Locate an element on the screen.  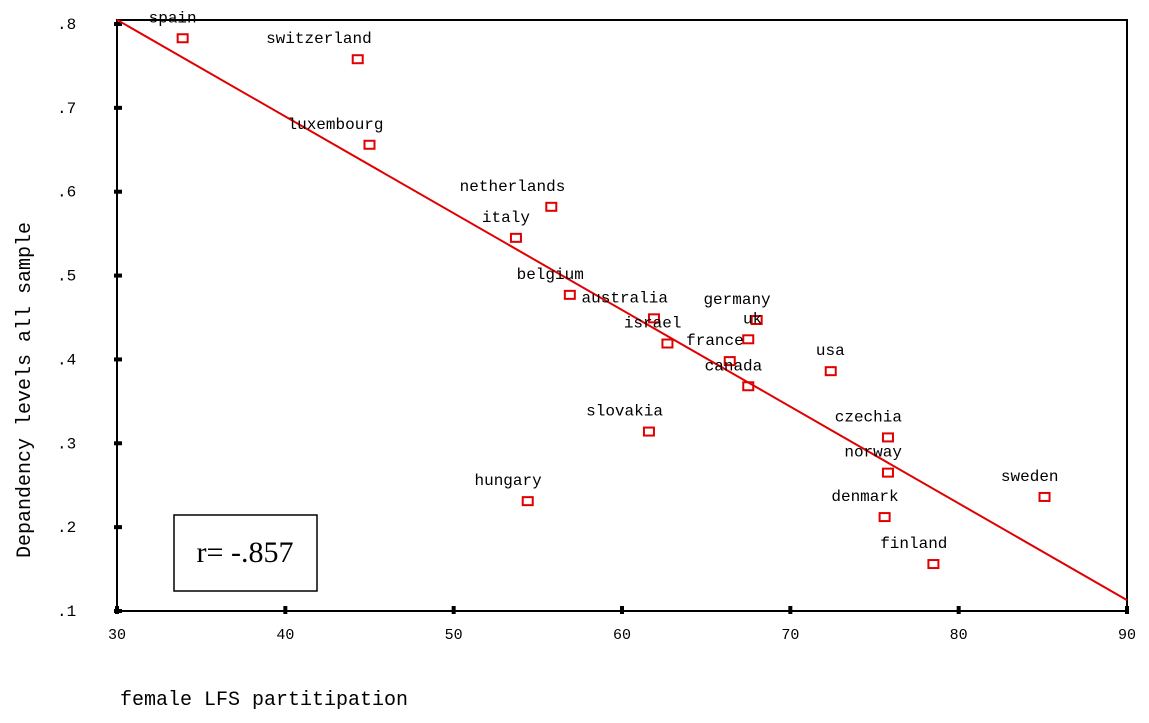
y-tick-label: .3 is located at coordinates (66, 444).